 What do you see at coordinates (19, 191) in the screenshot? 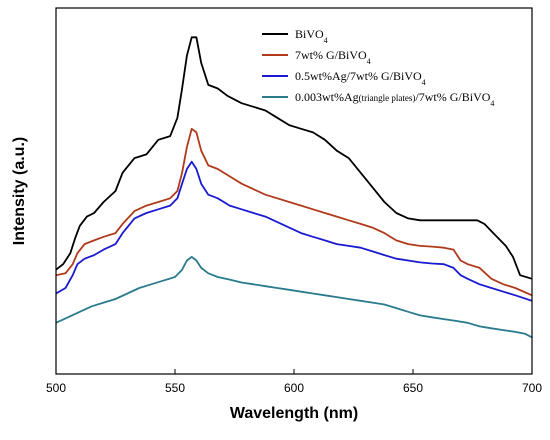
I see `y-axis-title: Intensity (a.u.)` at bounding box center [19, 191].